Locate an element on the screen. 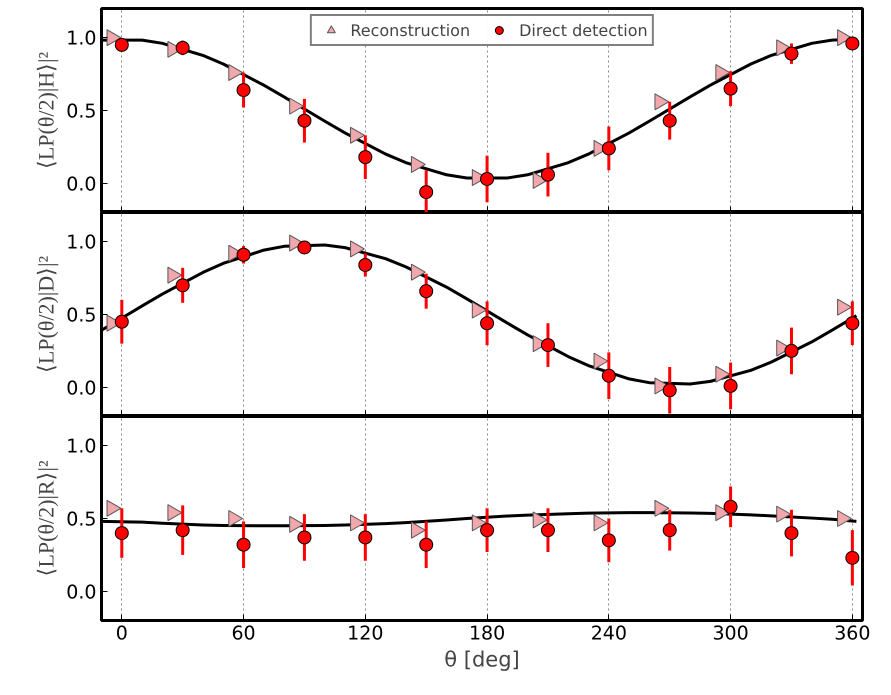 Image resolution: width=891 pixels, height=695 pixels. y-axis-title: ⟨LP(θ/2)|R⟩|² is located at coordinates (45, 518).